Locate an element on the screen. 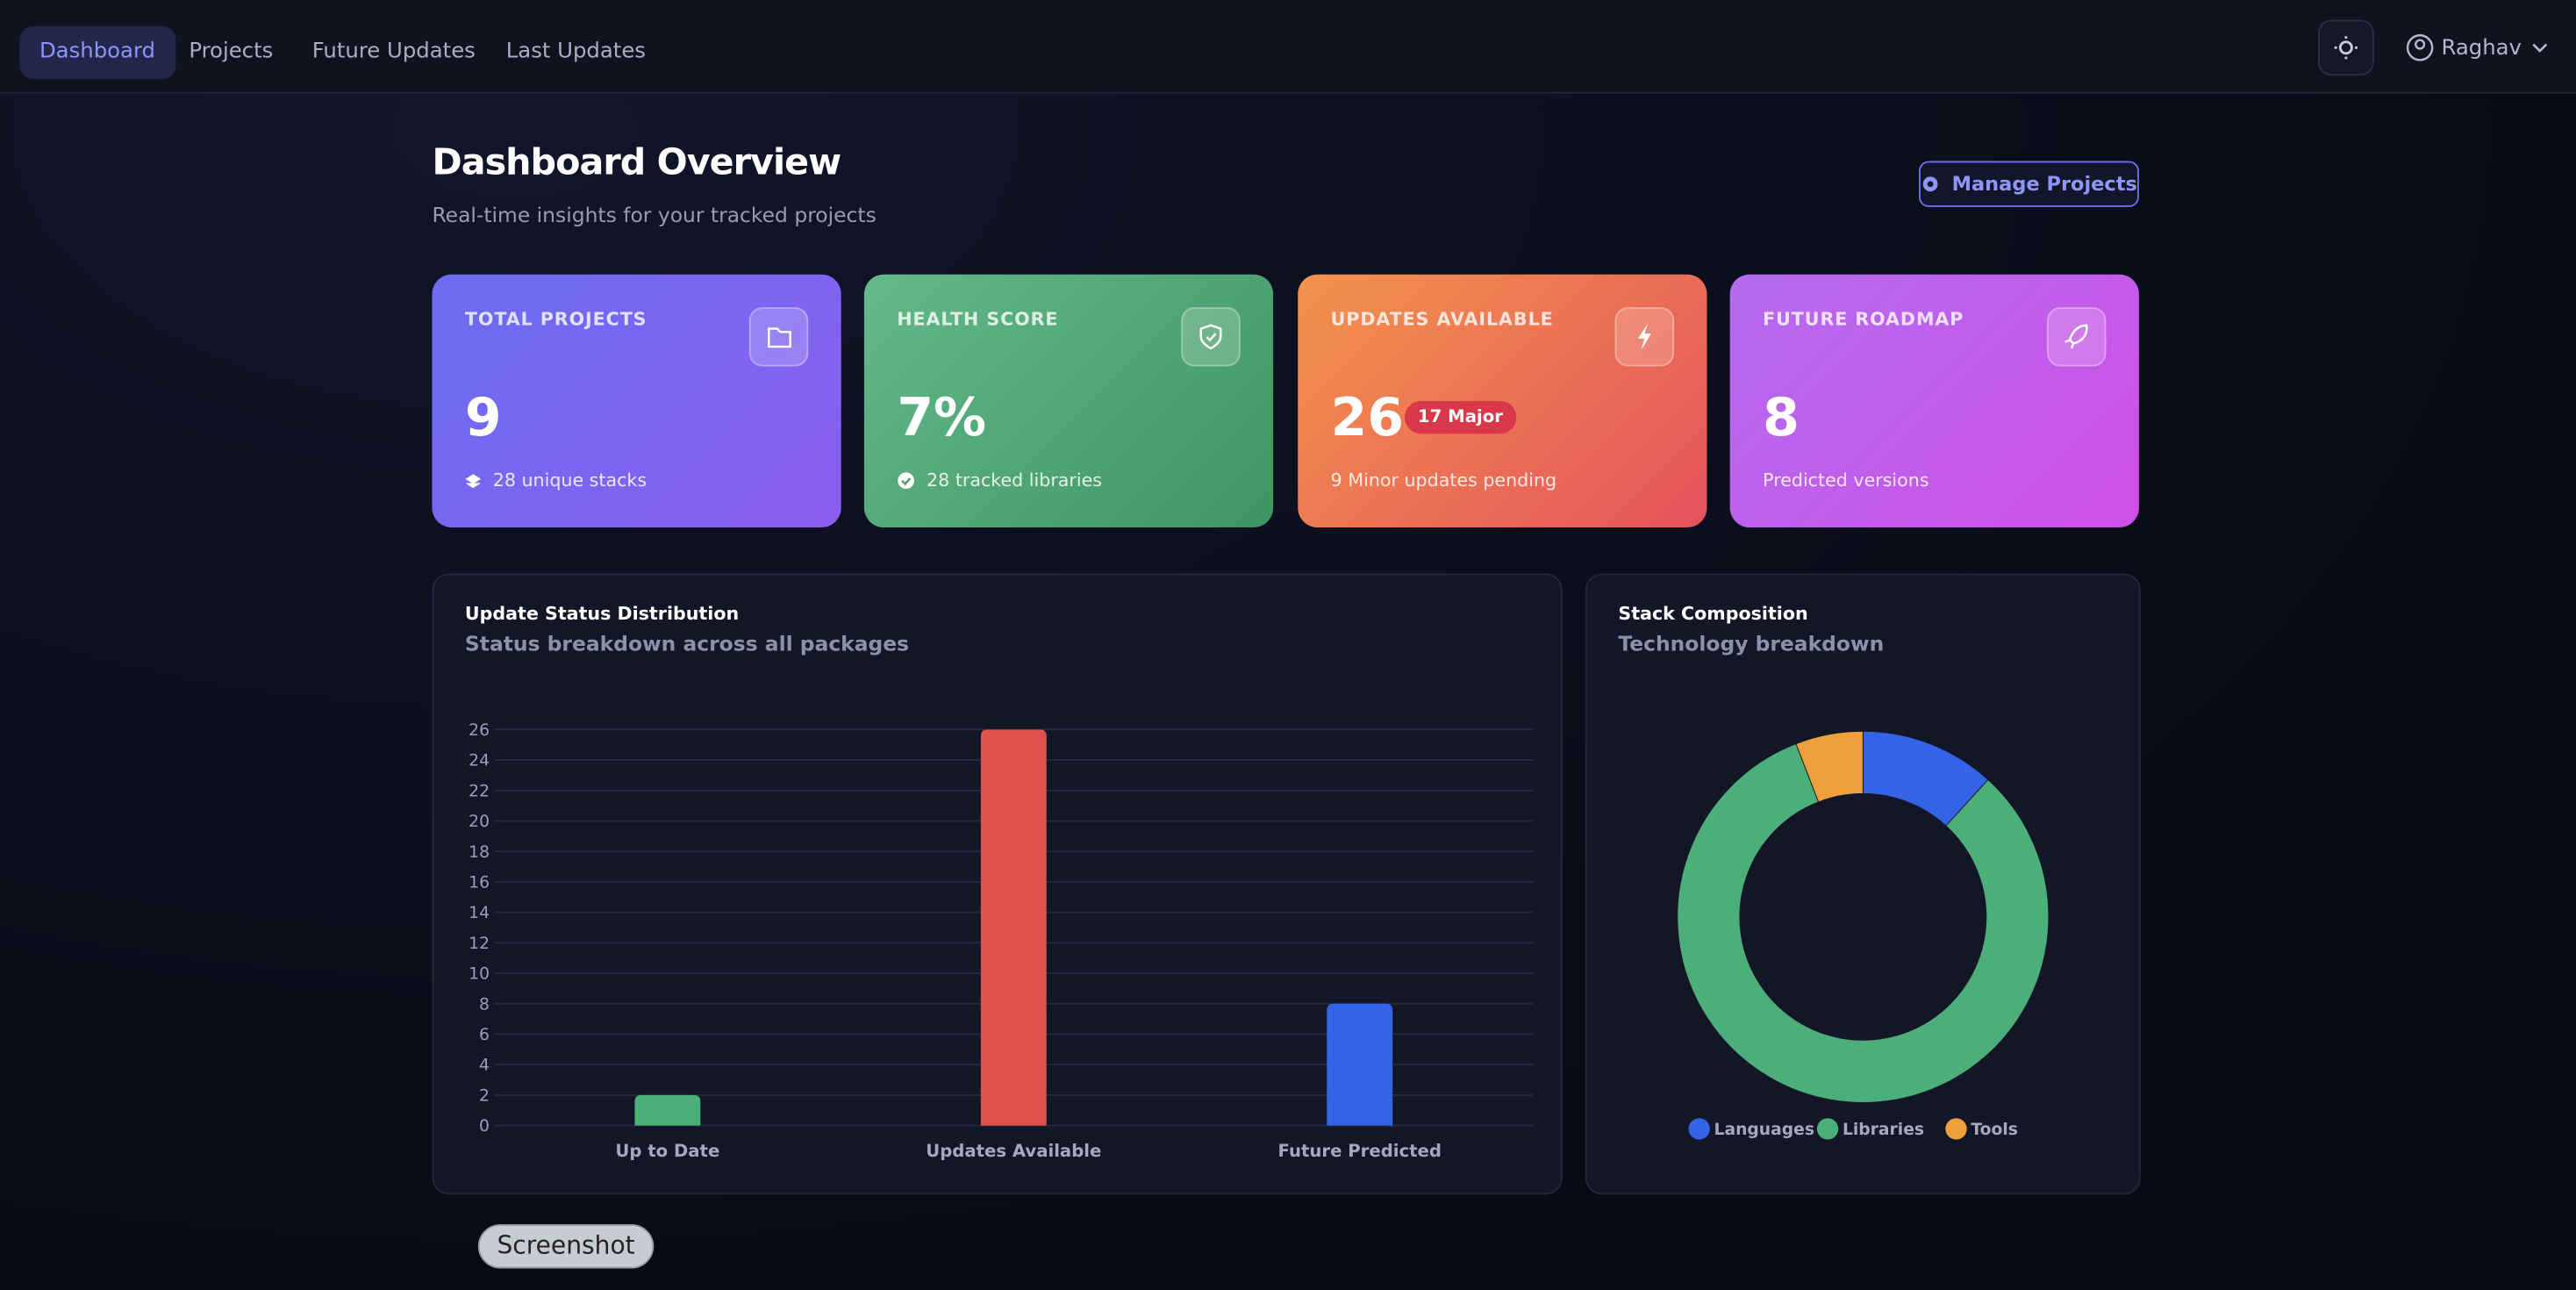 The image size is (2576, 1290). y-tick-label: 24 is located at coordinates (479, 761).